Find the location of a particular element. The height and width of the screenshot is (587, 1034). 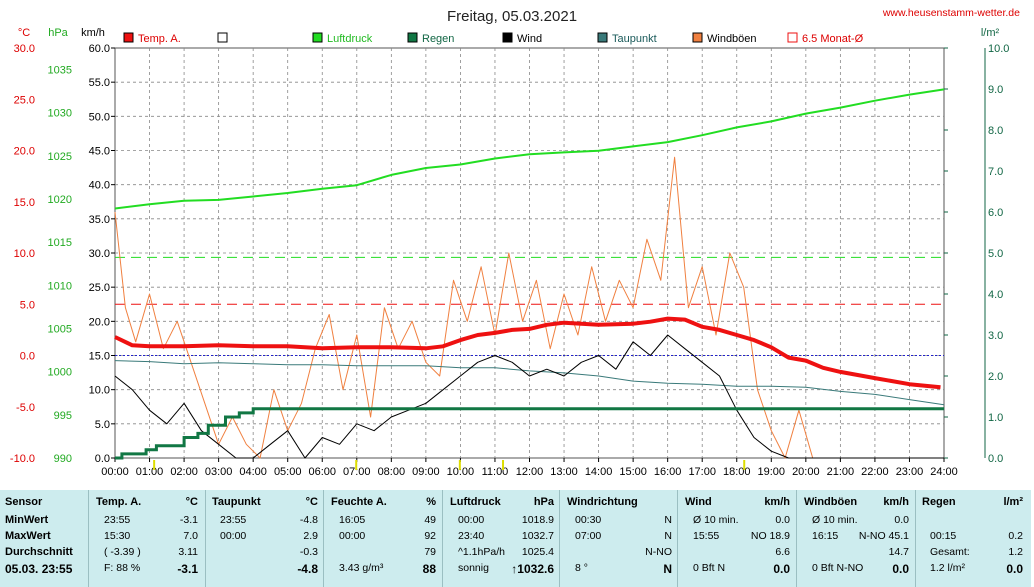

kmh-tick-label: 20.0 is located at coordinates (99, 322).